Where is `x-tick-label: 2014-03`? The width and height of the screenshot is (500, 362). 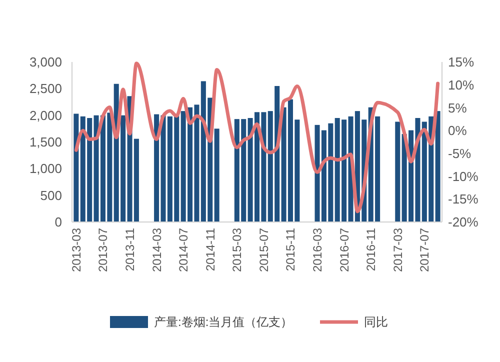 x-tick-label: 2014-03 is located at coordinates (157, 250).